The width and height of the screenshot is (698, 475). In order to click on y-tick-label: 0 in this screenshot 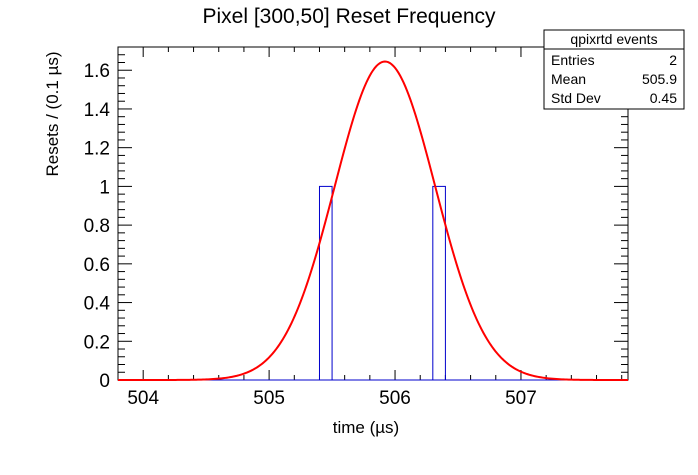, I will do `click(104, 381)`.